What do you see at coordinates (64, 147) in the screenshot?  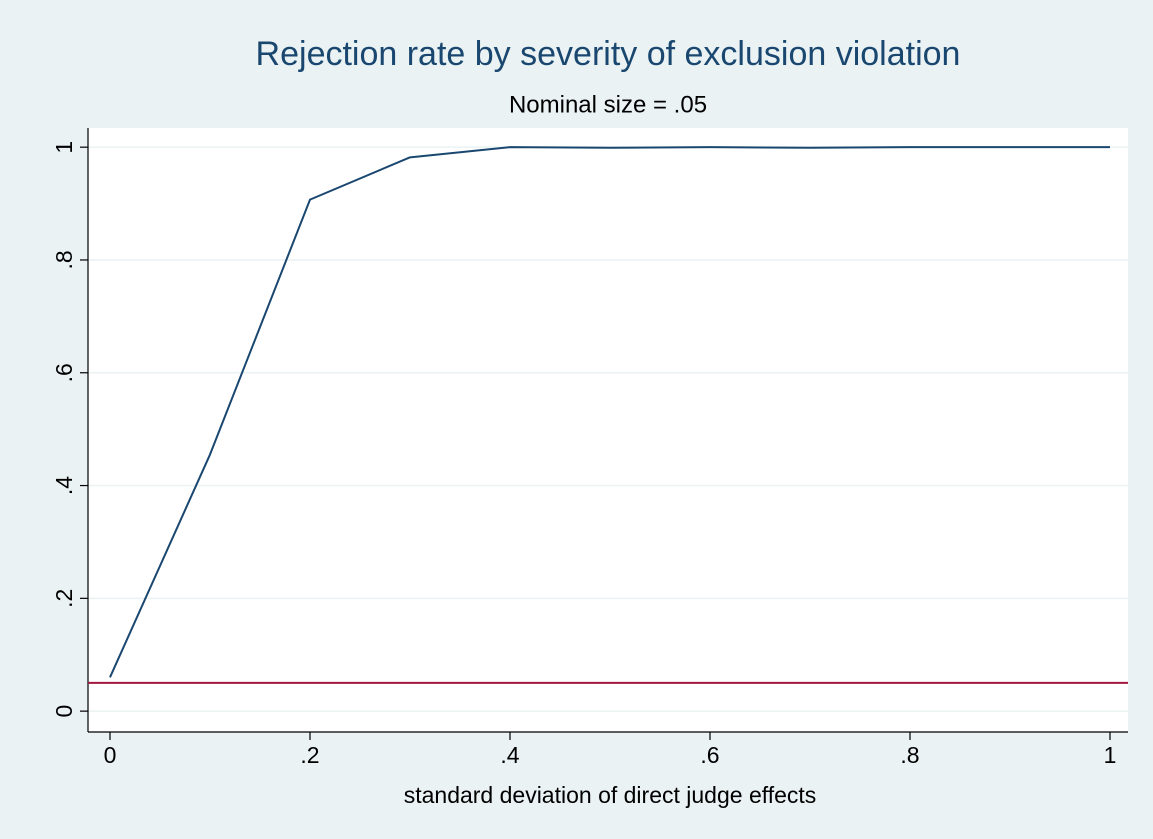 I see `y-tick-label: 1` at bounding box center [64, 147].